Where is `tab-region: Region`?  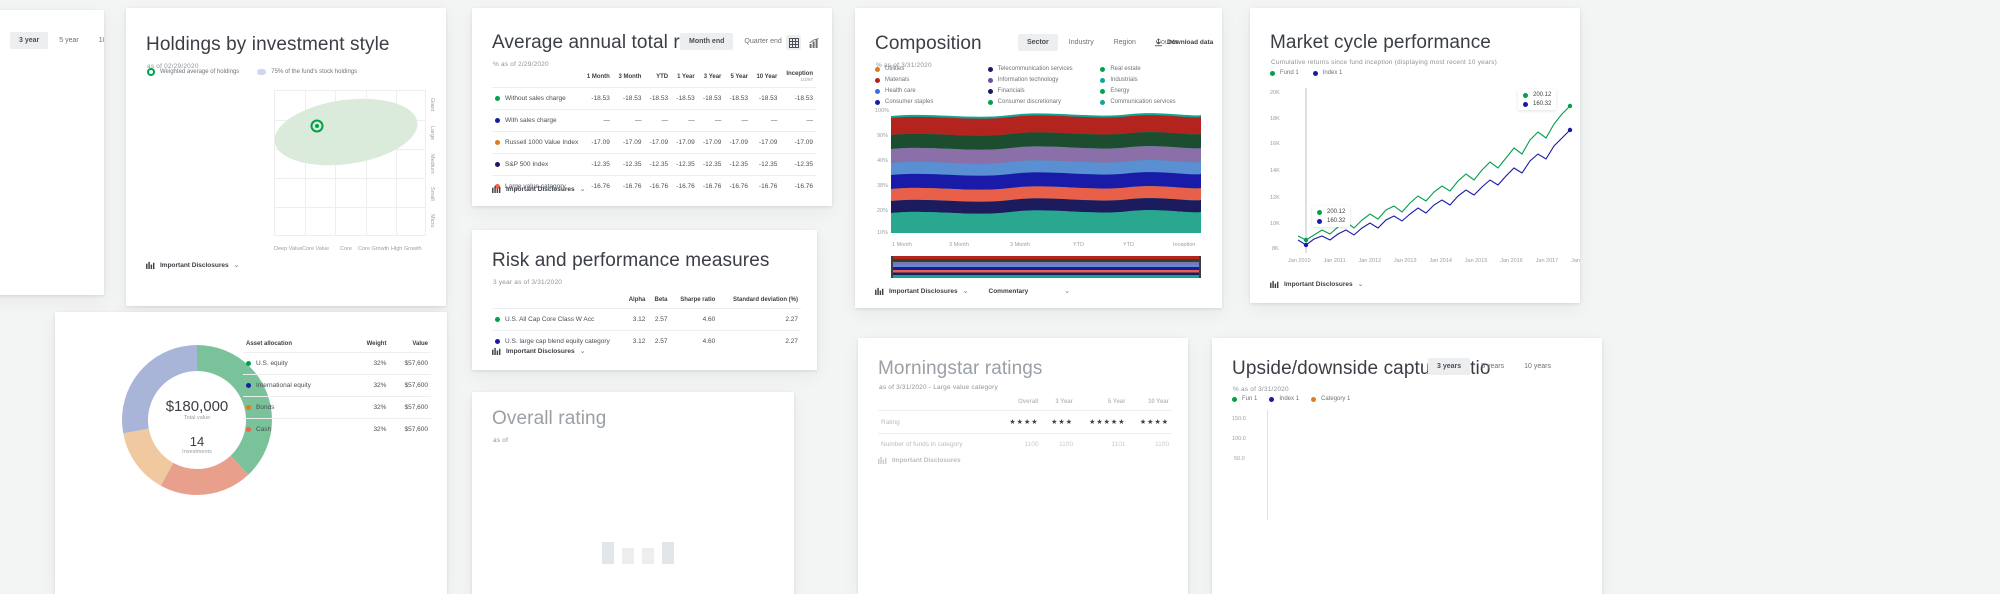
tab-region: Region is located at coordinates (1124, 42).